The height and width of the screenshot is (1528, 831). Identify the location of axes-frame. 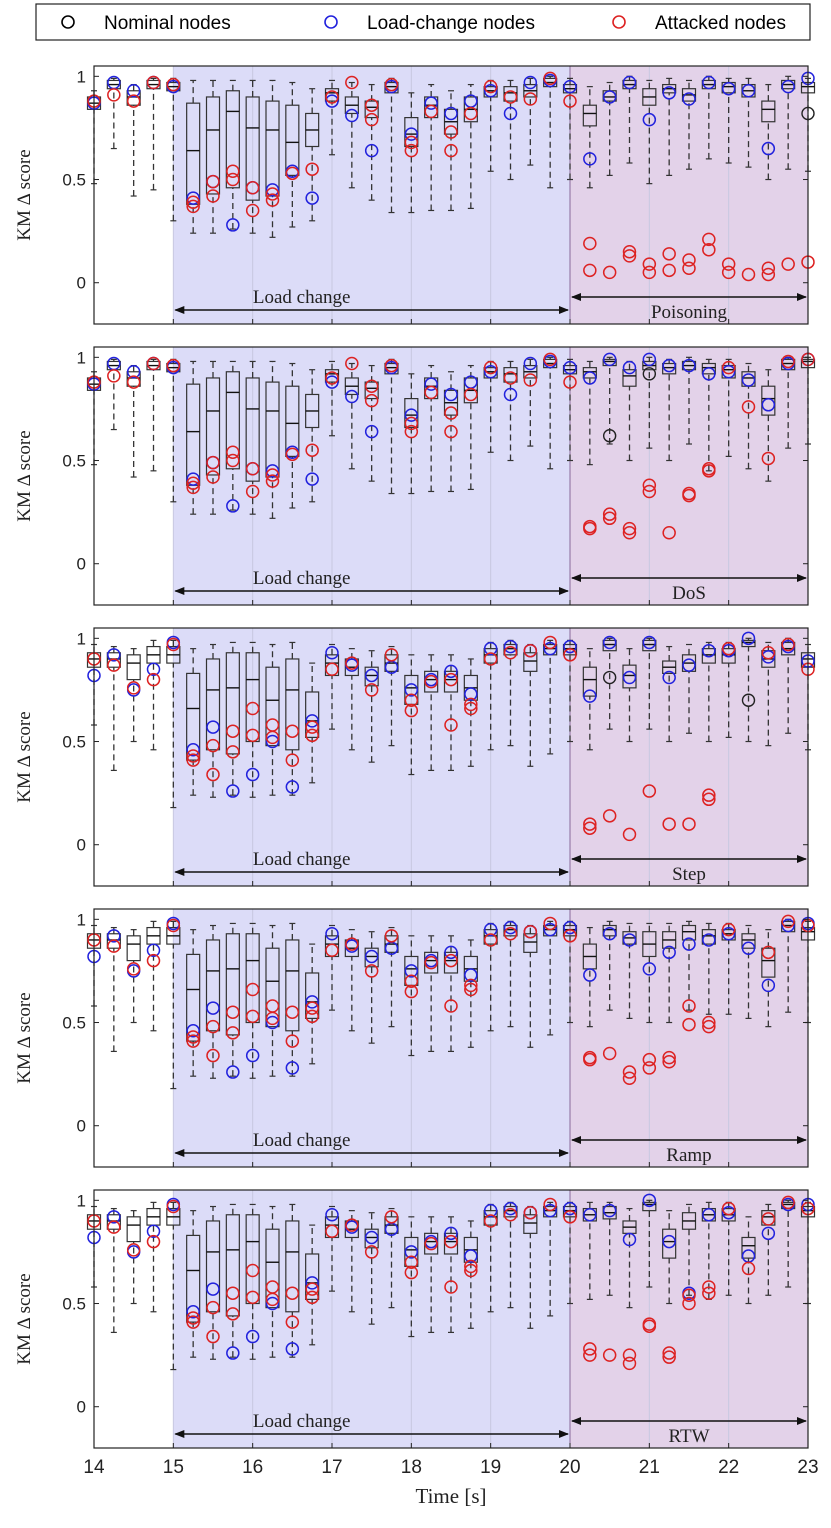
(451, 757).